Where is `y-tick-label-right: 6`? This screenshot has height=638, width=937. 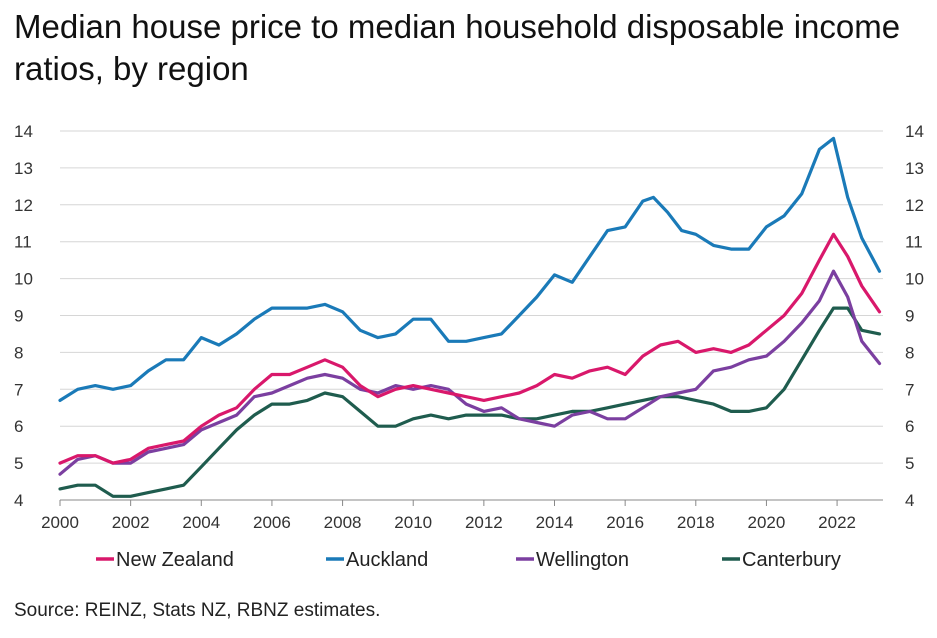 y-tick-label-right: 6 is located at coordinates (909, 426).